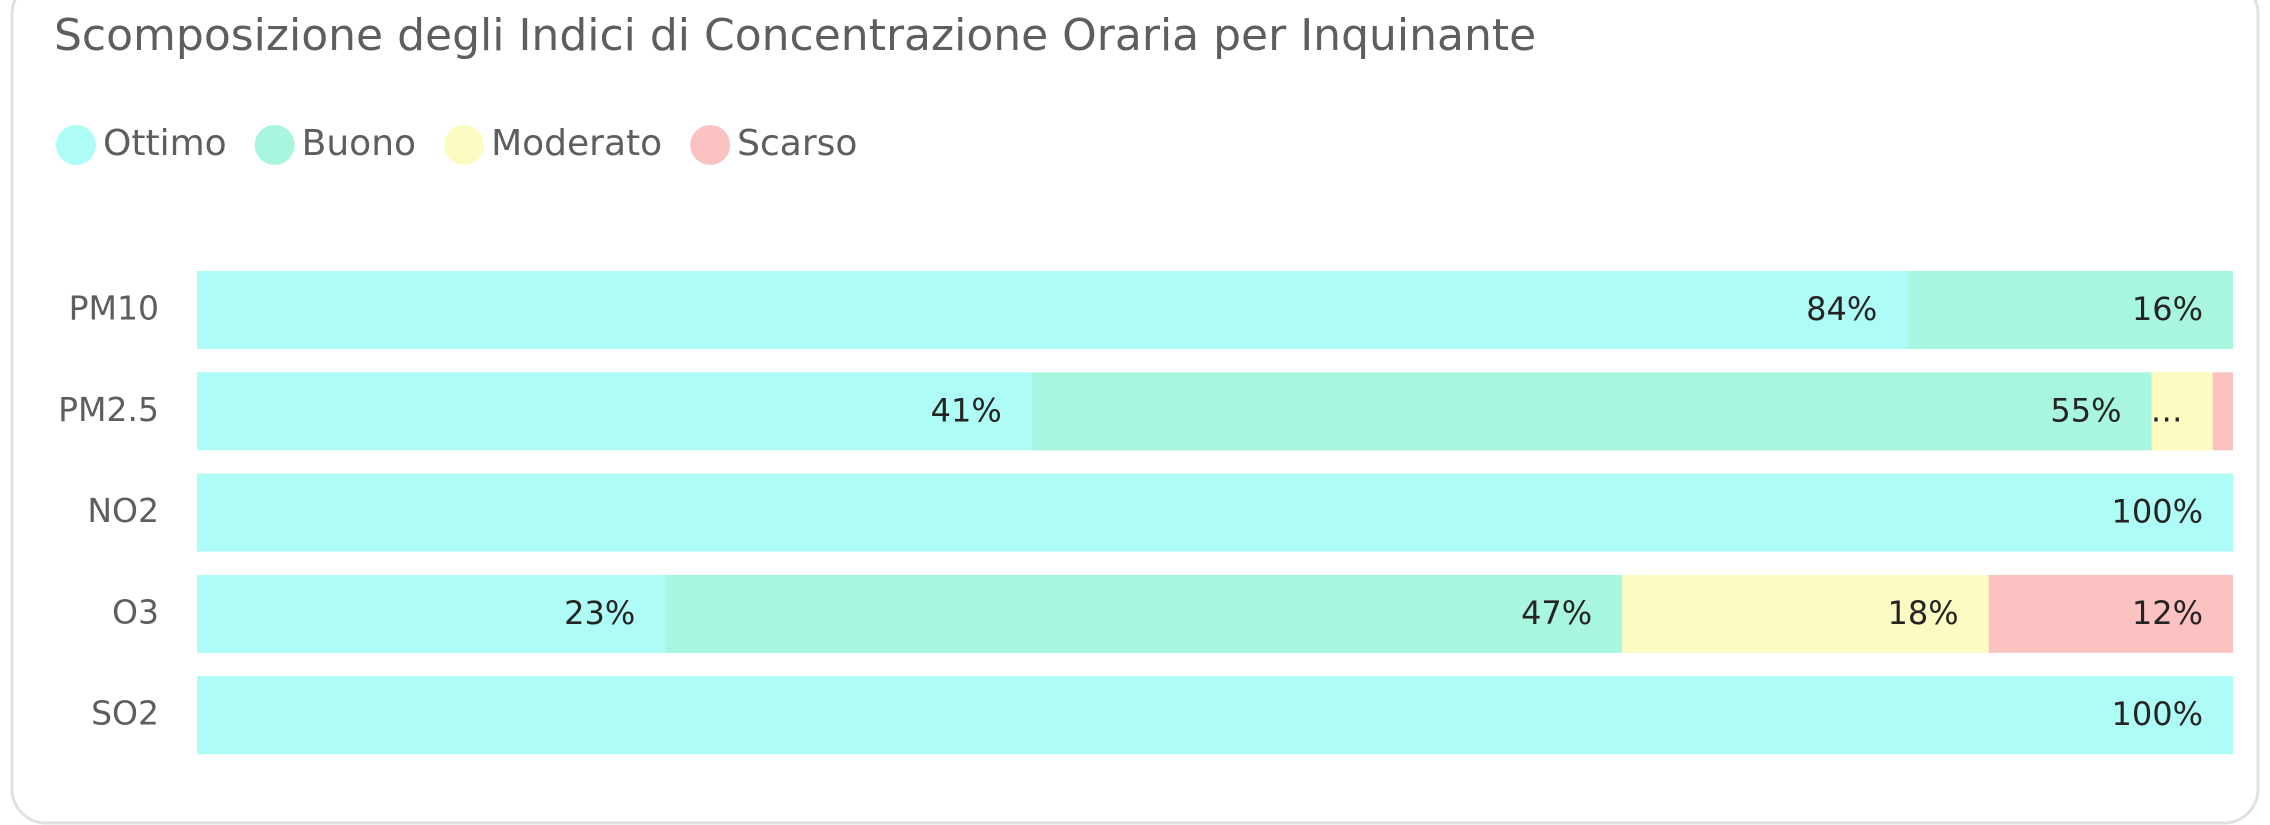  I want to click on data-label: 84%, so click(1841, 309).